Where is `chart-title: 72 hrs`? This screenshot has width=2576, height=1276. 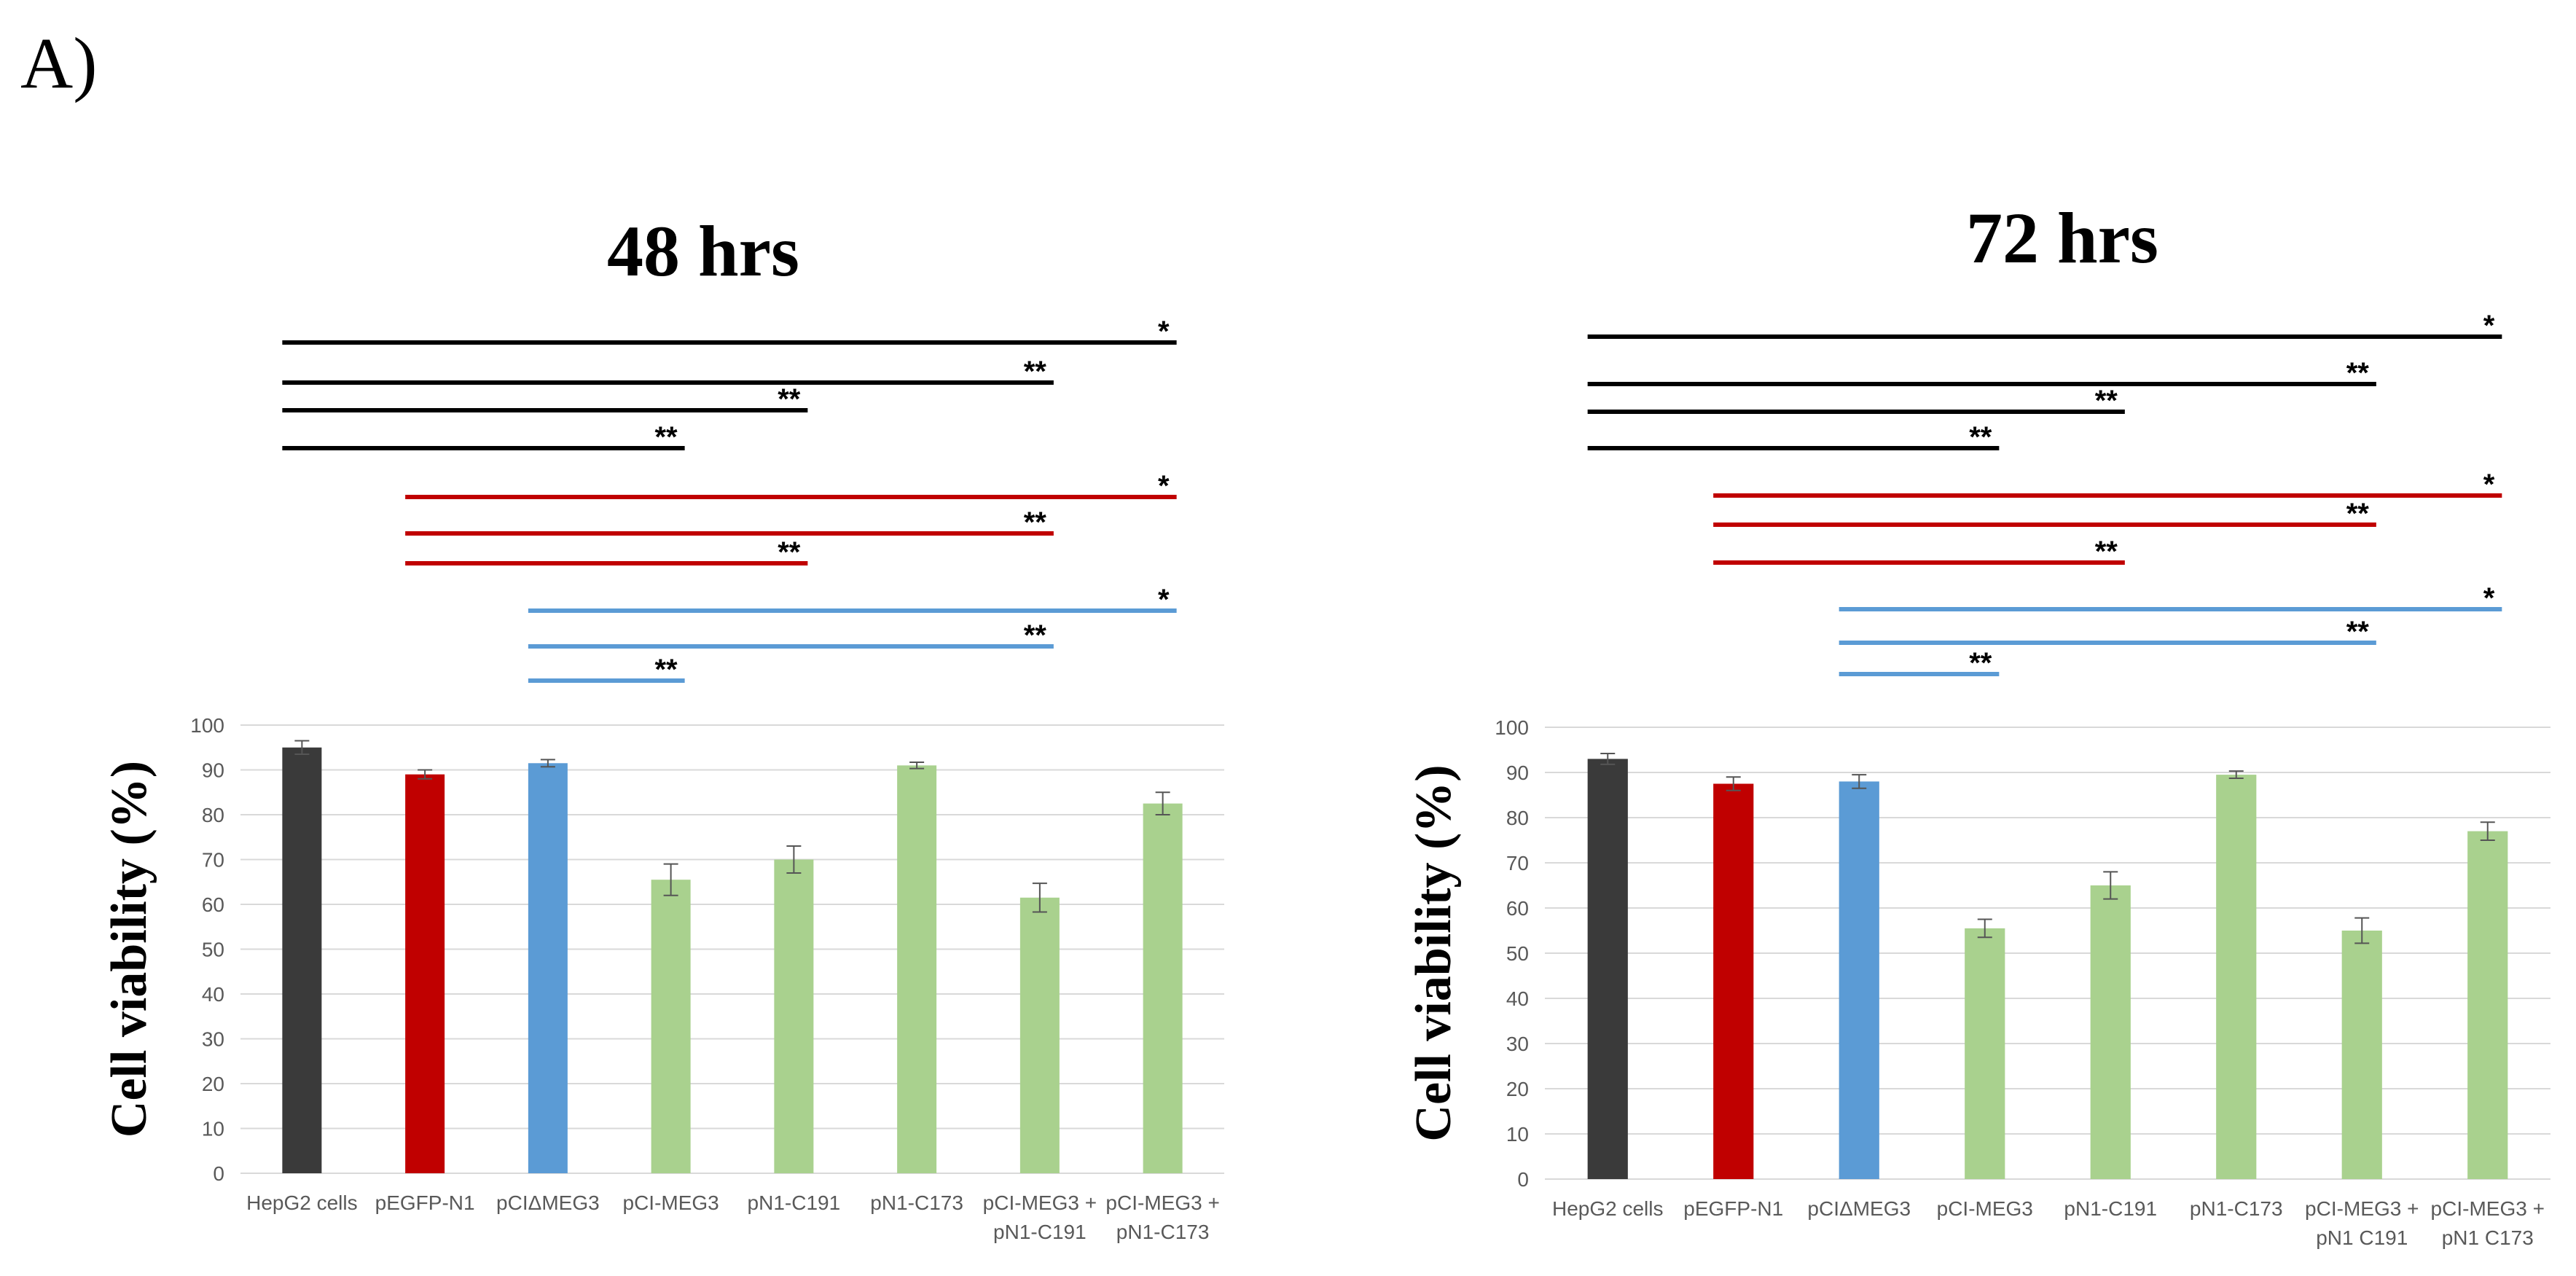 chart-title: 72 hrs is located at coordinates (2062, 237).